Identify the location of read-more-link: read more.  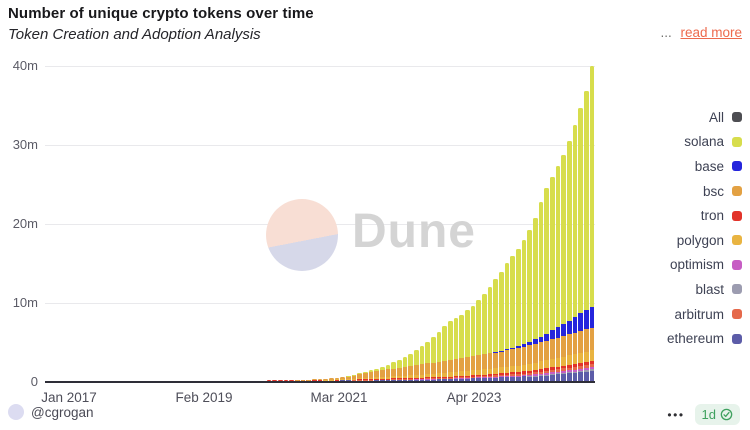
(711, 32).